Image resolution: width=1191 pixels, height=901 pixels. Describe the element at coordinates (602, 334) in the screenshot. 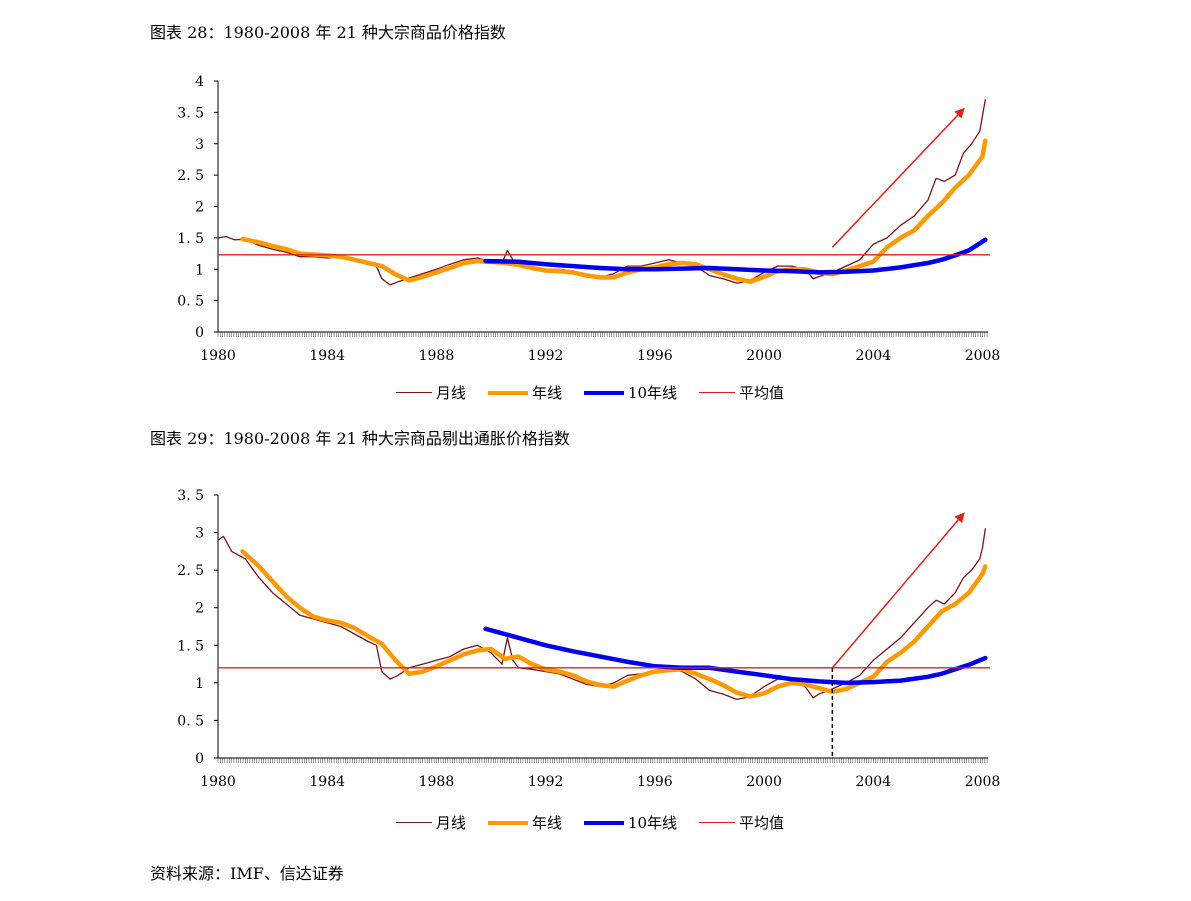

I see `chart1-x-minor-ticks` at that location.